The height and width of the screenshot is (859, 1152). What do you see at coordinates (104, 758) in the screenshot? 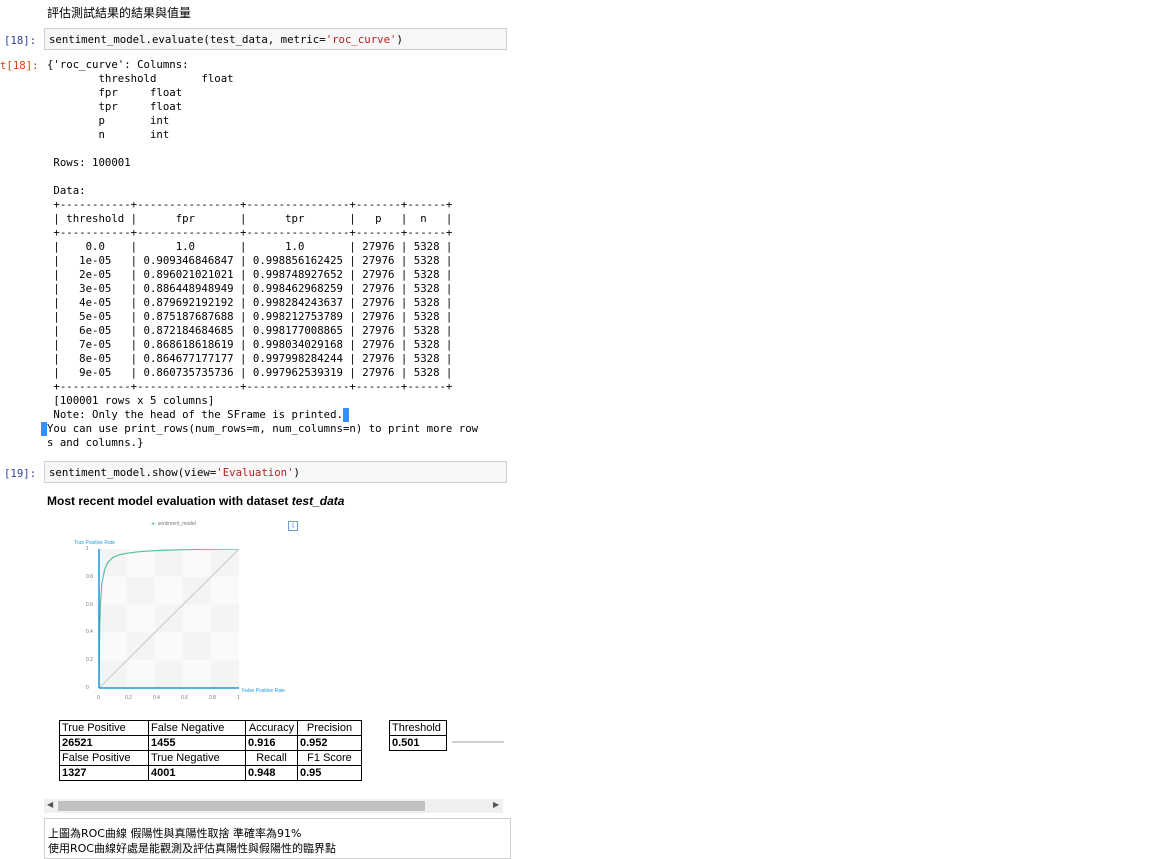
I see `false-positive-label: False Positive` at bounding box center [104, 758].